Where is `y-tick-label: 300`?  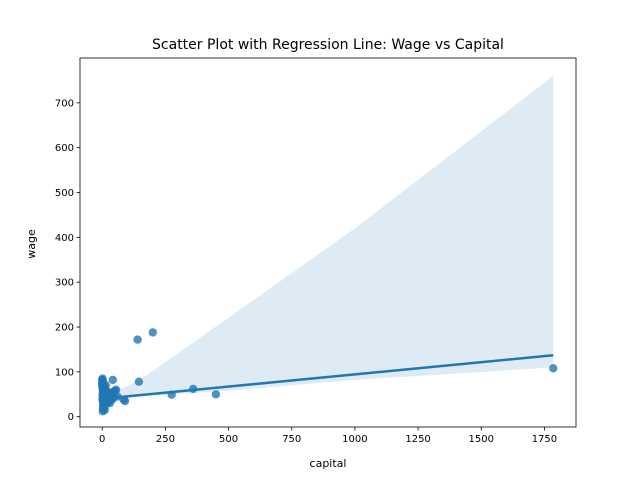
y-tick-label: 300 is located at coordinates (64, 283).